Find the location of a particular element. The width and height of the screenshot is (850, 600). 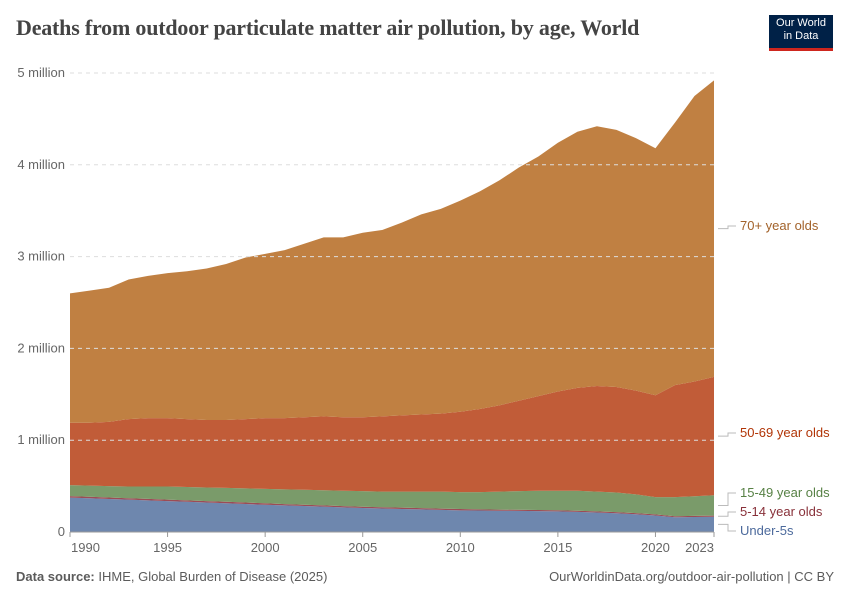

y-tick-label: 4 million is located at coordinates (41, 164).